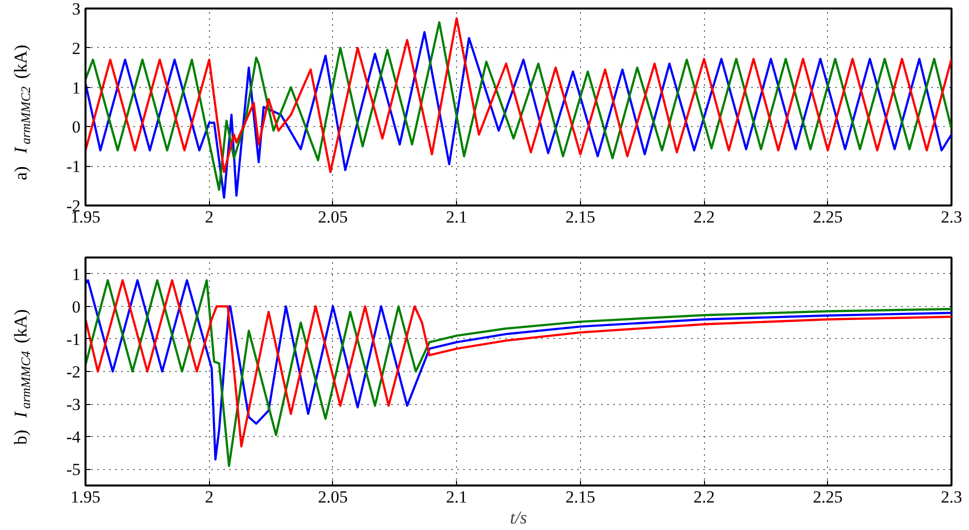 This screenshot has width=969, height=530. What do you see at coordinates (73, 470) in the screenshot?
I see `y-tick-label: -5` at bounding box center [73, 470].